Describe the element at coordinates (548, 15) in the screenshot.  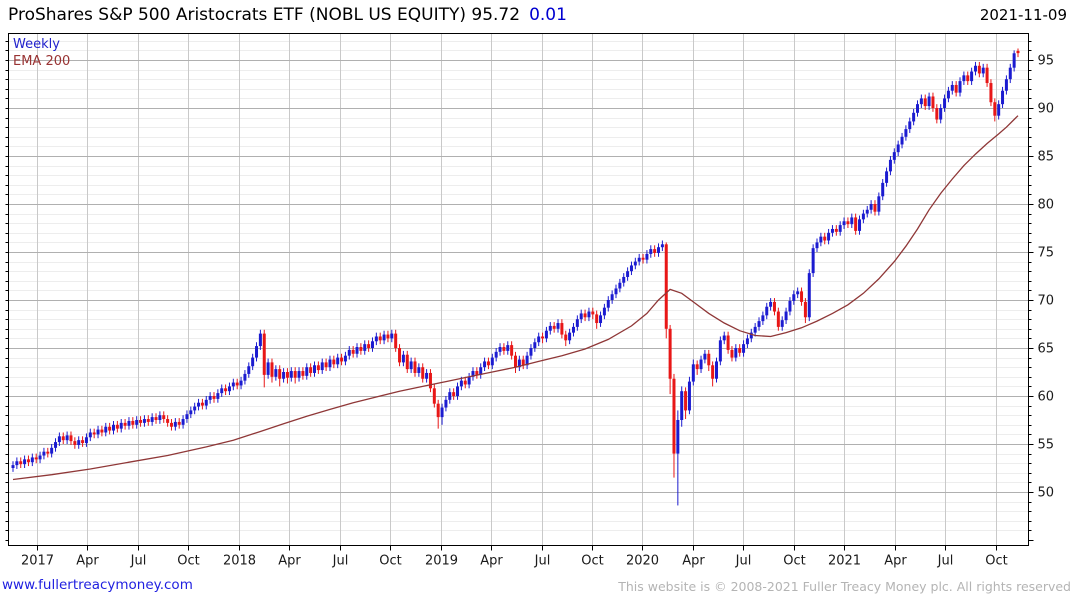
I see `price-change: 0.01` at that location.